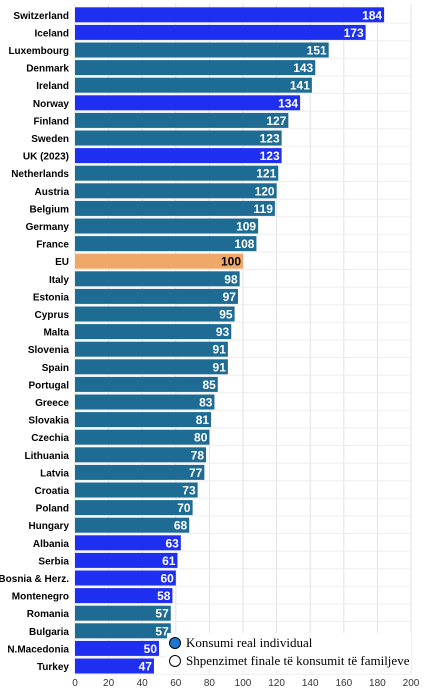 Image resolution: width=434 pixels, height=690 pixels. Describe the element at coordinates (178, 156) in the screenshot. I see `bar-uk-2023` at that location.